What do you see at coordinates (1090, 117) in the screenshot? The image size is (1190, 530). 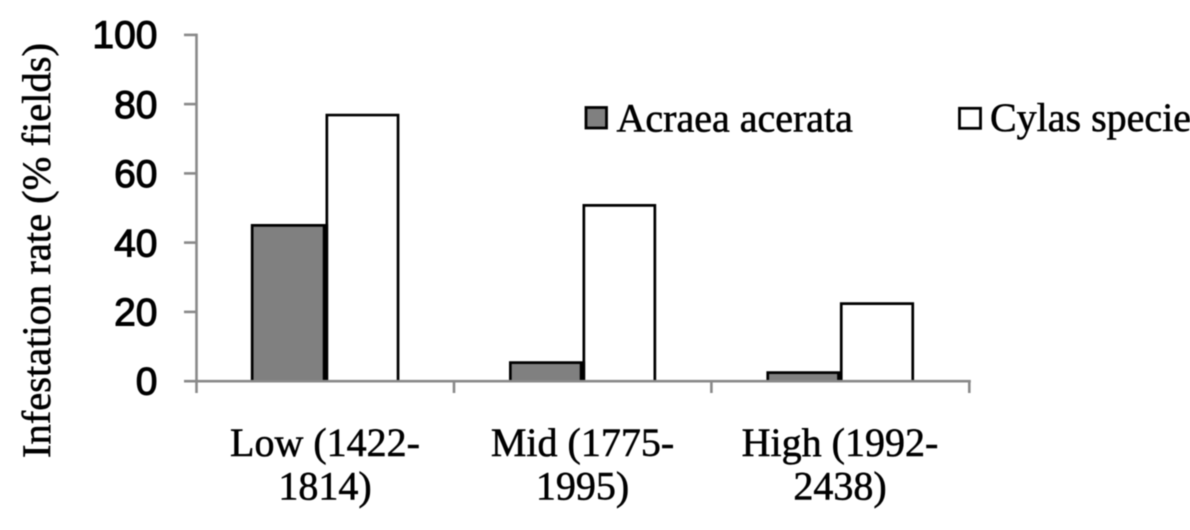 I see `svg-text: Cylas species` at bounding box center [1090, 117].